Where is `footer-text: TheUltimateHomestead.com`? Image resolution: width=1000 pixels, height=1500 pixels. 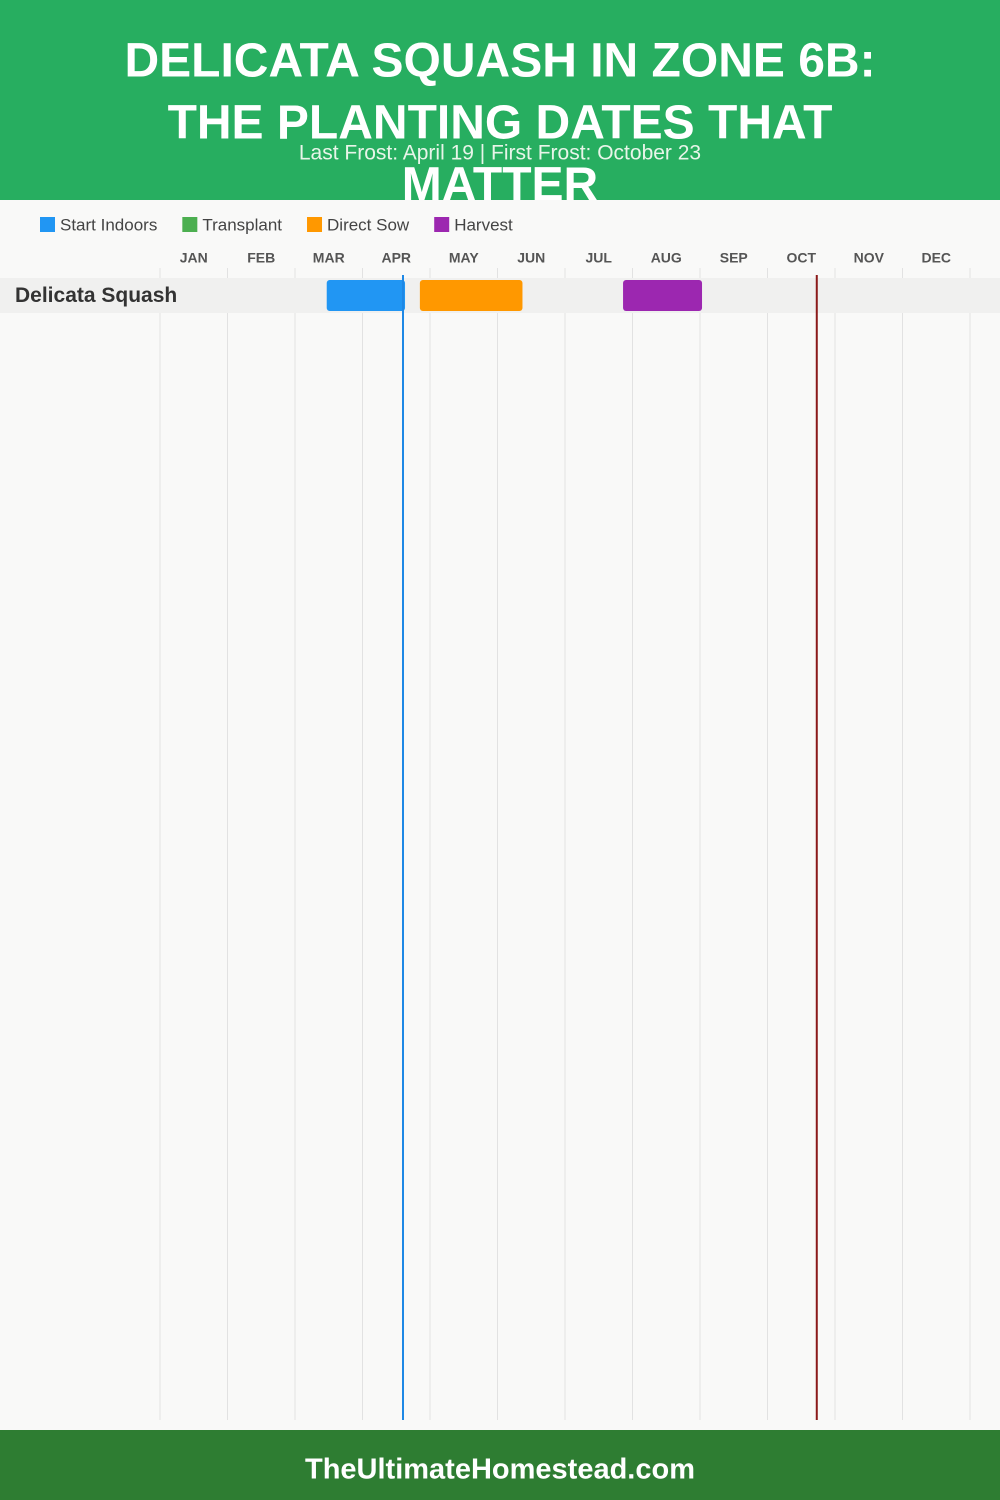
footer-text: TheUltimateHomestead.com is located at coordinates (500, 1470).